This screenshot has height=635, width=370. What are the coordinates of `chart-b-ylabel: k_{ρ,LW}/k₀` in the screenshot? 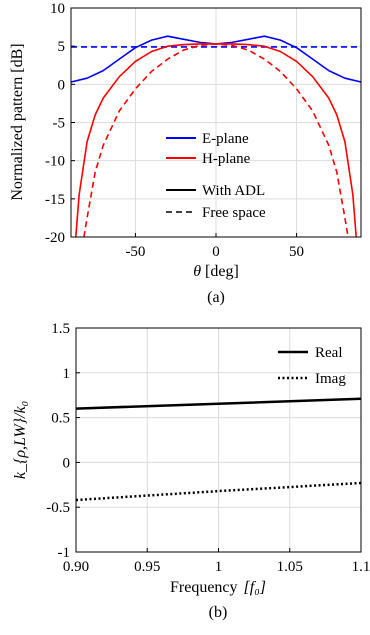 It's located at (20, 440).